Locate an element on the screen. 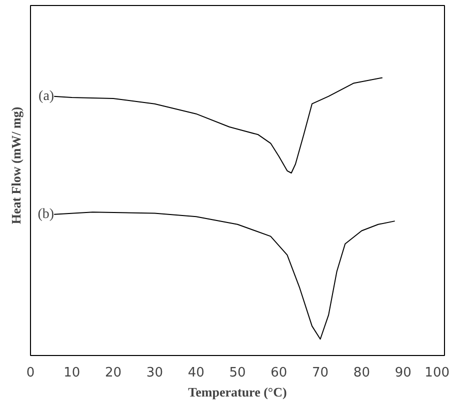  x-tick-label: 70 is located at coordinates (320, 373).